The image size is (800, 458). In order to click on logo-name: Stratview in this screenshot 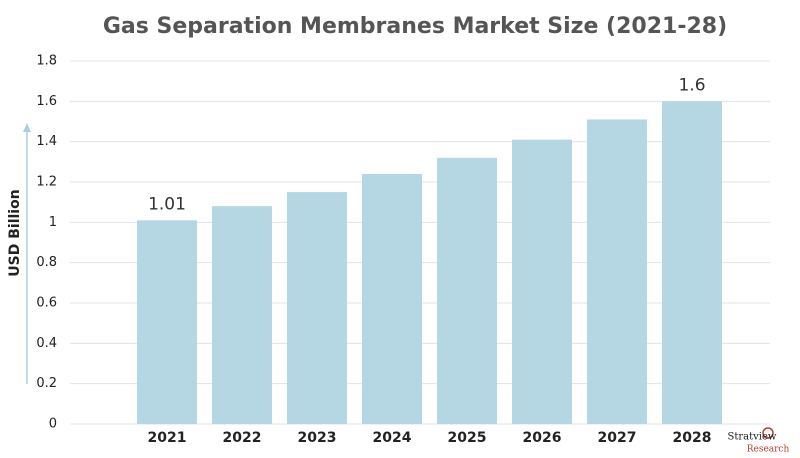, I will do `click(752, 437)`.